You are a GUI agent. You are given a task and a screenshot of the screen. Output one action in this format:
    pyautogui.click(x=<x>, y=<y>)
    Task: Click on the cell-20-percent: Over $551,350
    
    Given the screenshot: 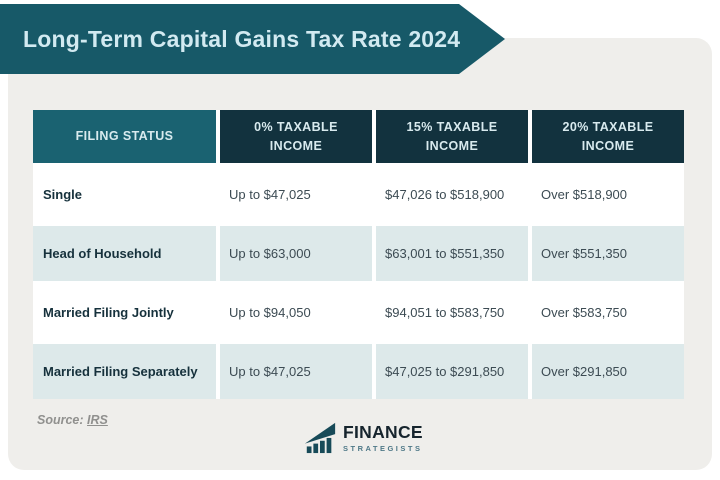 What is the action you would take?
    pyautogui.click(x=608, y=253)
    